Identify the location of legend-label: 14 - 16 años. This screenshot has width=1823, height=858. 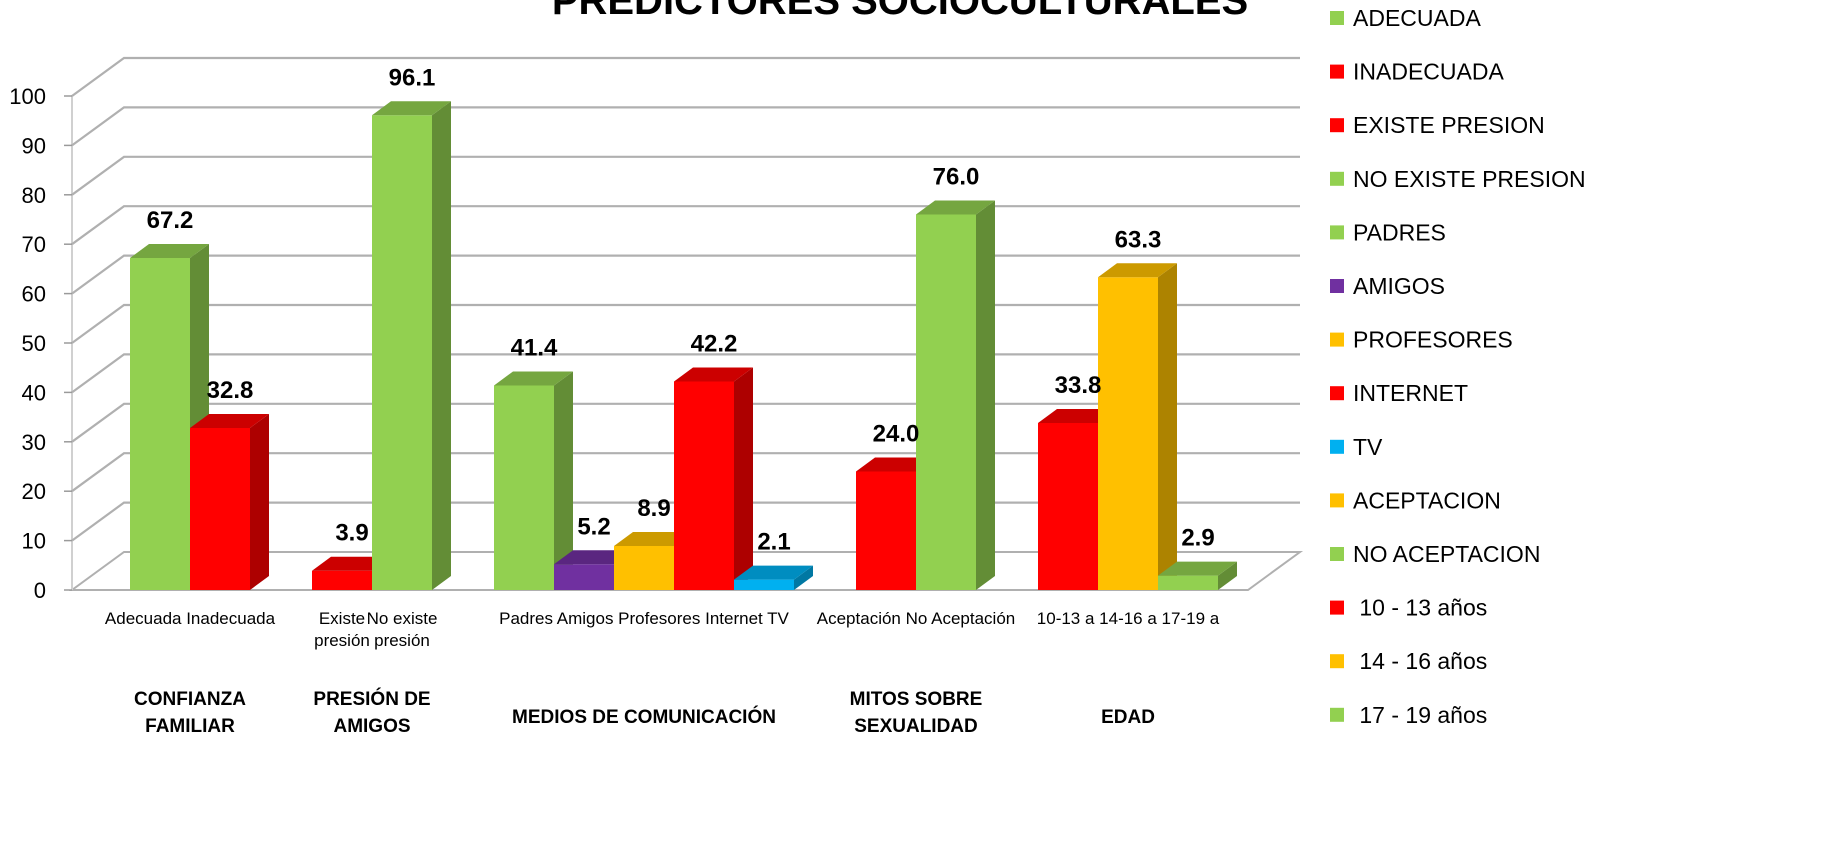
(1420, 661).